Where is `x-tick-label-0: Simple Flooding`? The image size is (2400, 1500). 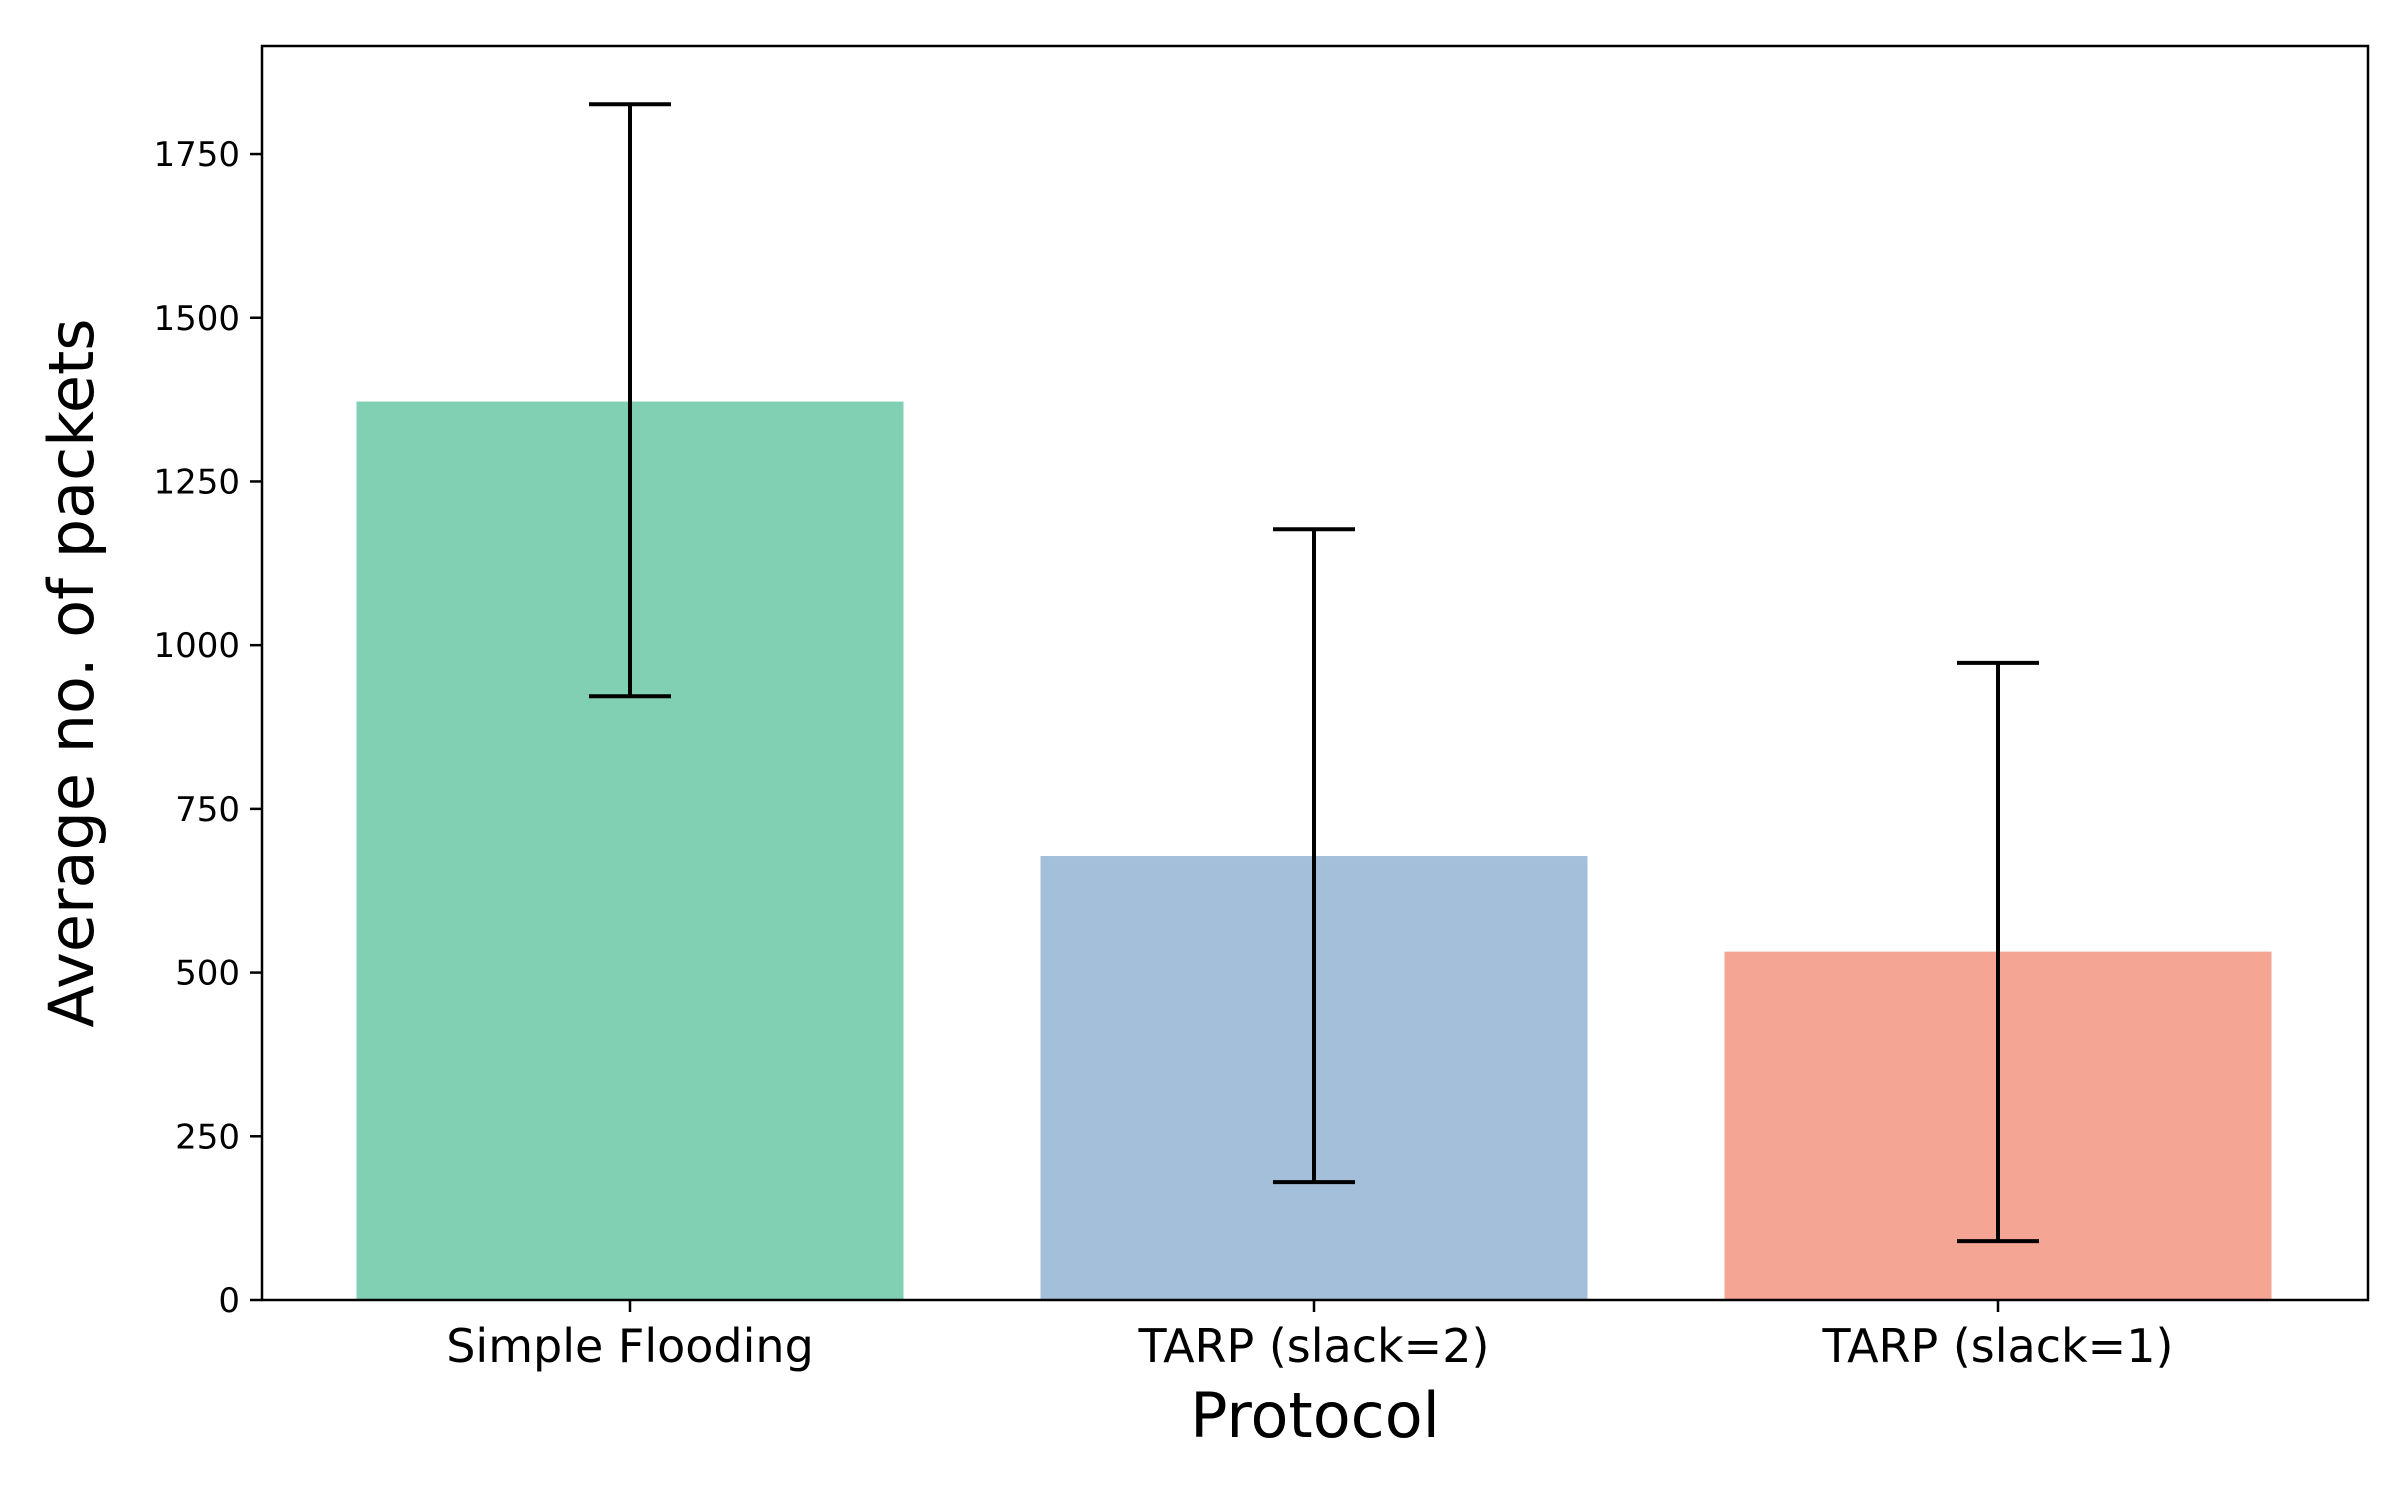
x-tick-label-0: Simple Flooding is located at coordinates (630, 1346).